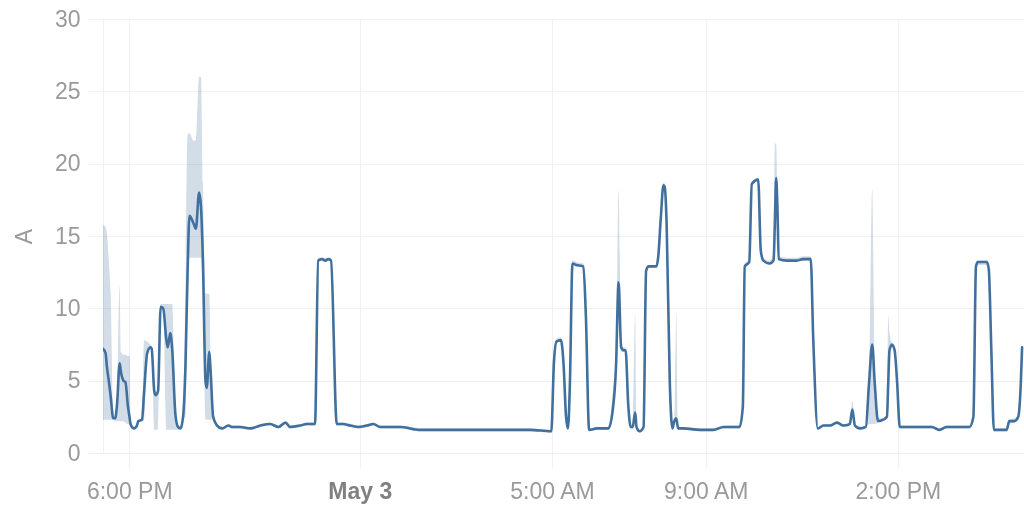  What do you see at coordinates (360, 490) in the screenshot?
I see `x-tick-label: May 3` at bounding box center [360, 490].